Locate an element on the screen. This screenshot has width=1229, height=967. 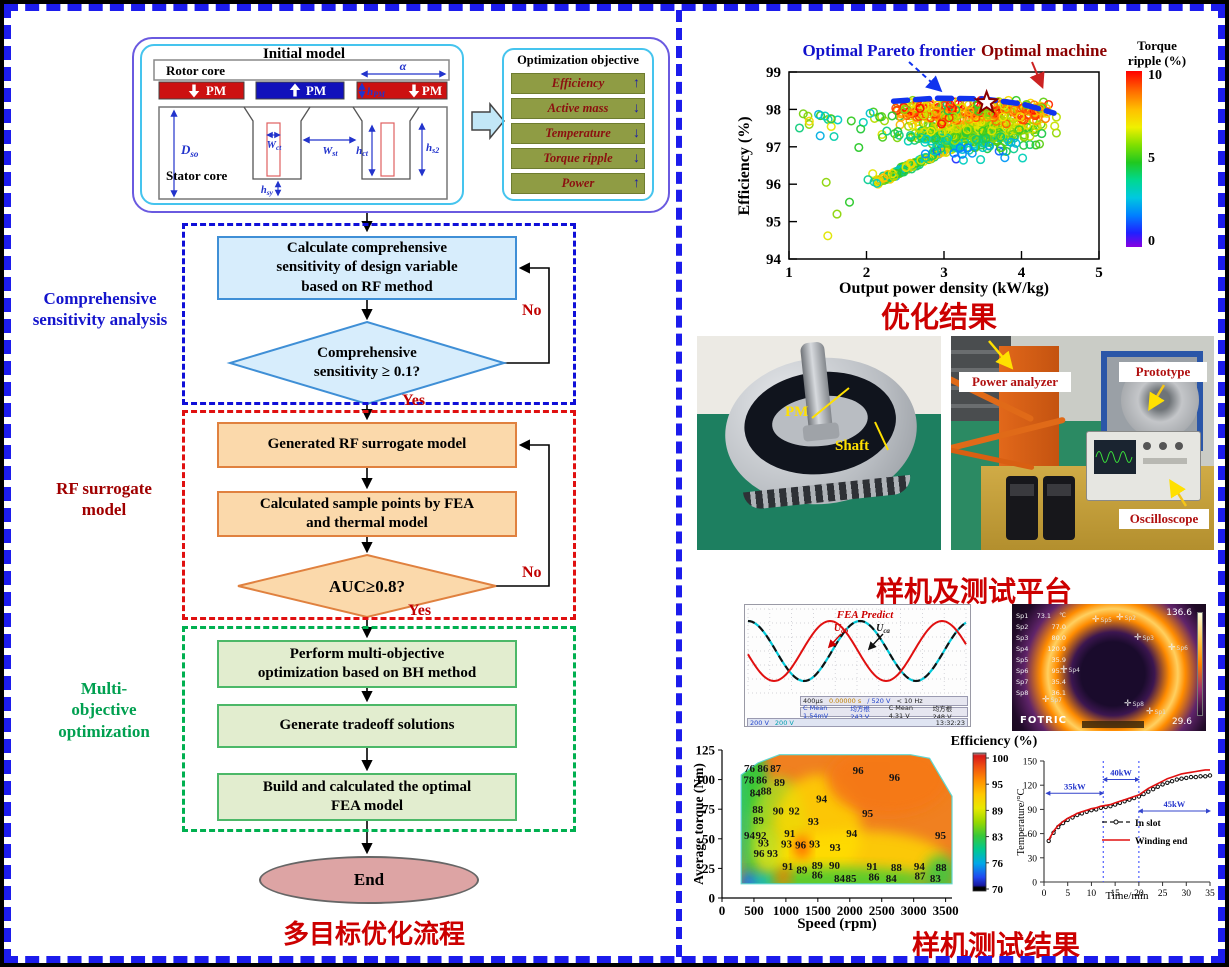
objective-active-mass: Active mass ↓ is located at coordinates (578, 108).